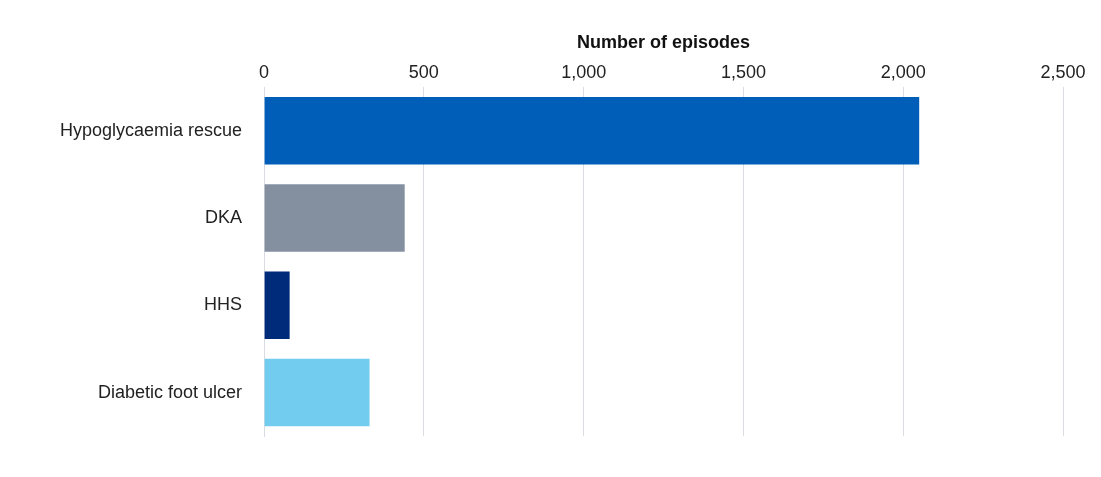 The width and height of the screenshot is (1101, 477). What do you see at coordinates (1063, 72) in the screenshot?
I see `x-tick-label: 2,500` at bounding box center [1063, 72].